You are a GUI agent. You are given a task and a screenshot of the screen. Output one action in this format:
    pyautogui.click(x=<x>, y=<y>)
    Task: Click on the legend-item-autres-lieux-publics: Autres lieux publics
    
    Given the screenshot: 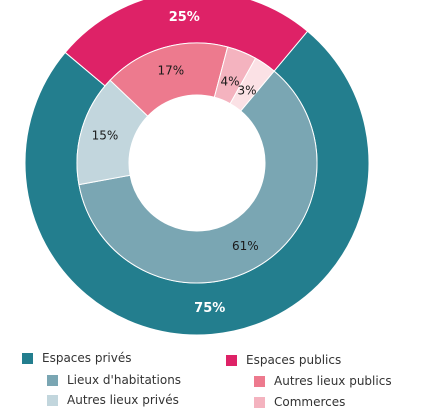 What is the action you would take?
    pyautogui.click(x=323, y=381)
    